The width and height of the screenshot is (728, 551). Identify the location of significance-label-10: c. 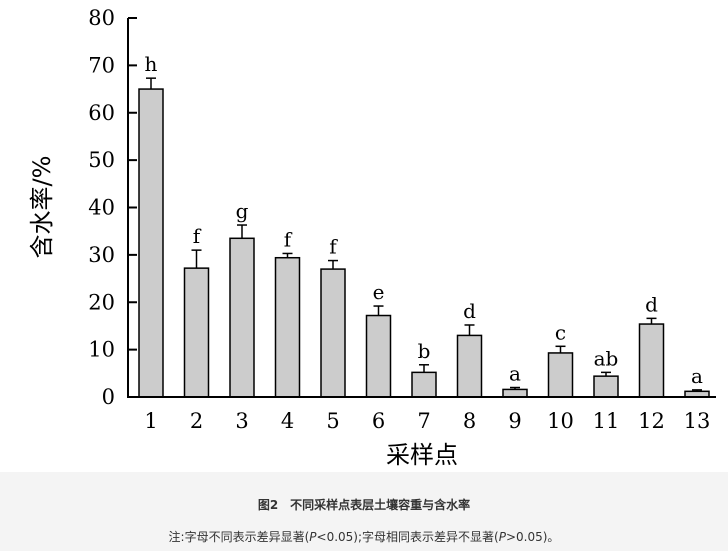
(560, 332).